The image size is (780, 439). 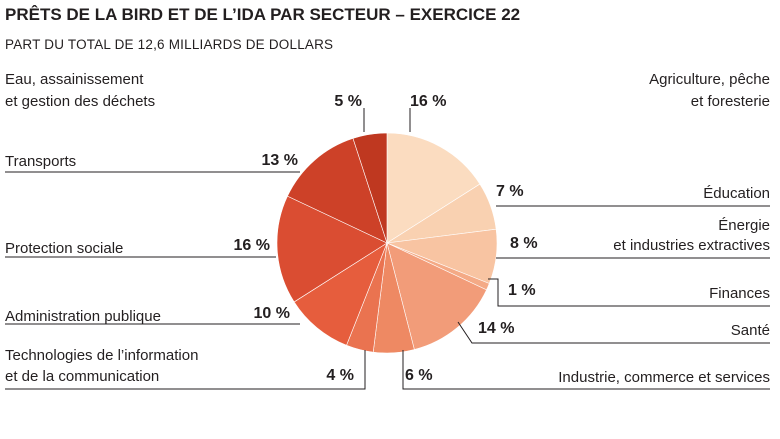 What do you see at coordinates (510, 191) in the screenshot?
I see `slice-value-label: 7 %` at bounding box center [510, 191].